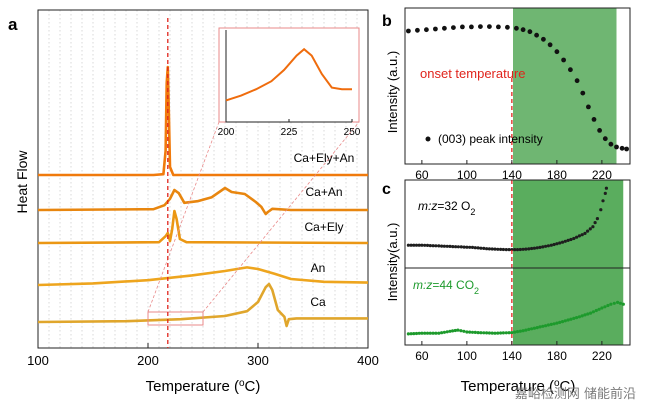  What do you see at coordinates (203, 387) in the screenshot?
I see `panel-a-xlabel: Temperature (oC)` at bounding box center [203, 387].